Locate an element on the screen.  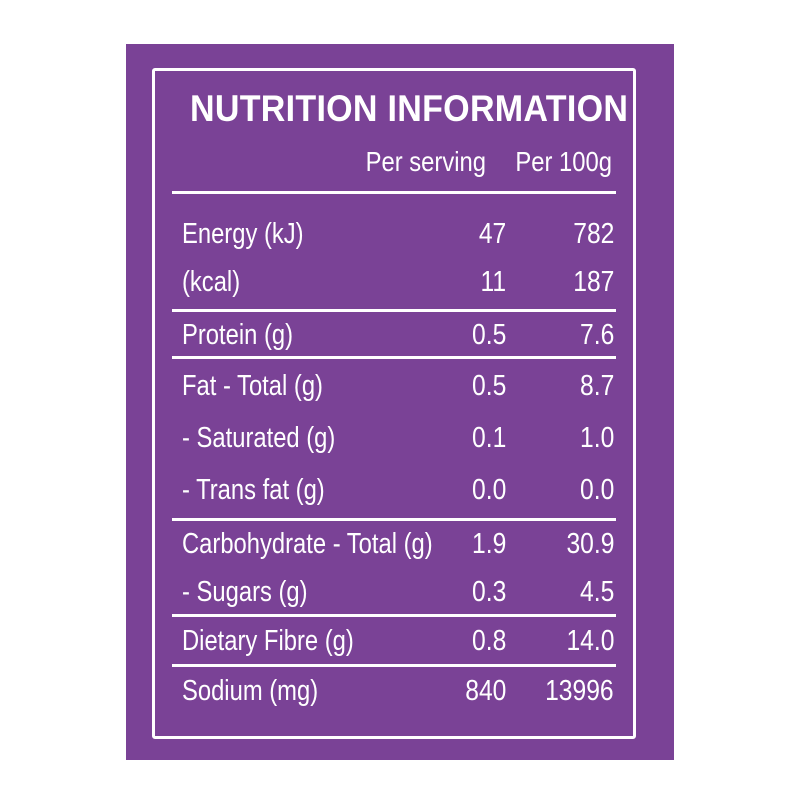
nutrient-label: Protein (g) is located at coordinates (238, 335).